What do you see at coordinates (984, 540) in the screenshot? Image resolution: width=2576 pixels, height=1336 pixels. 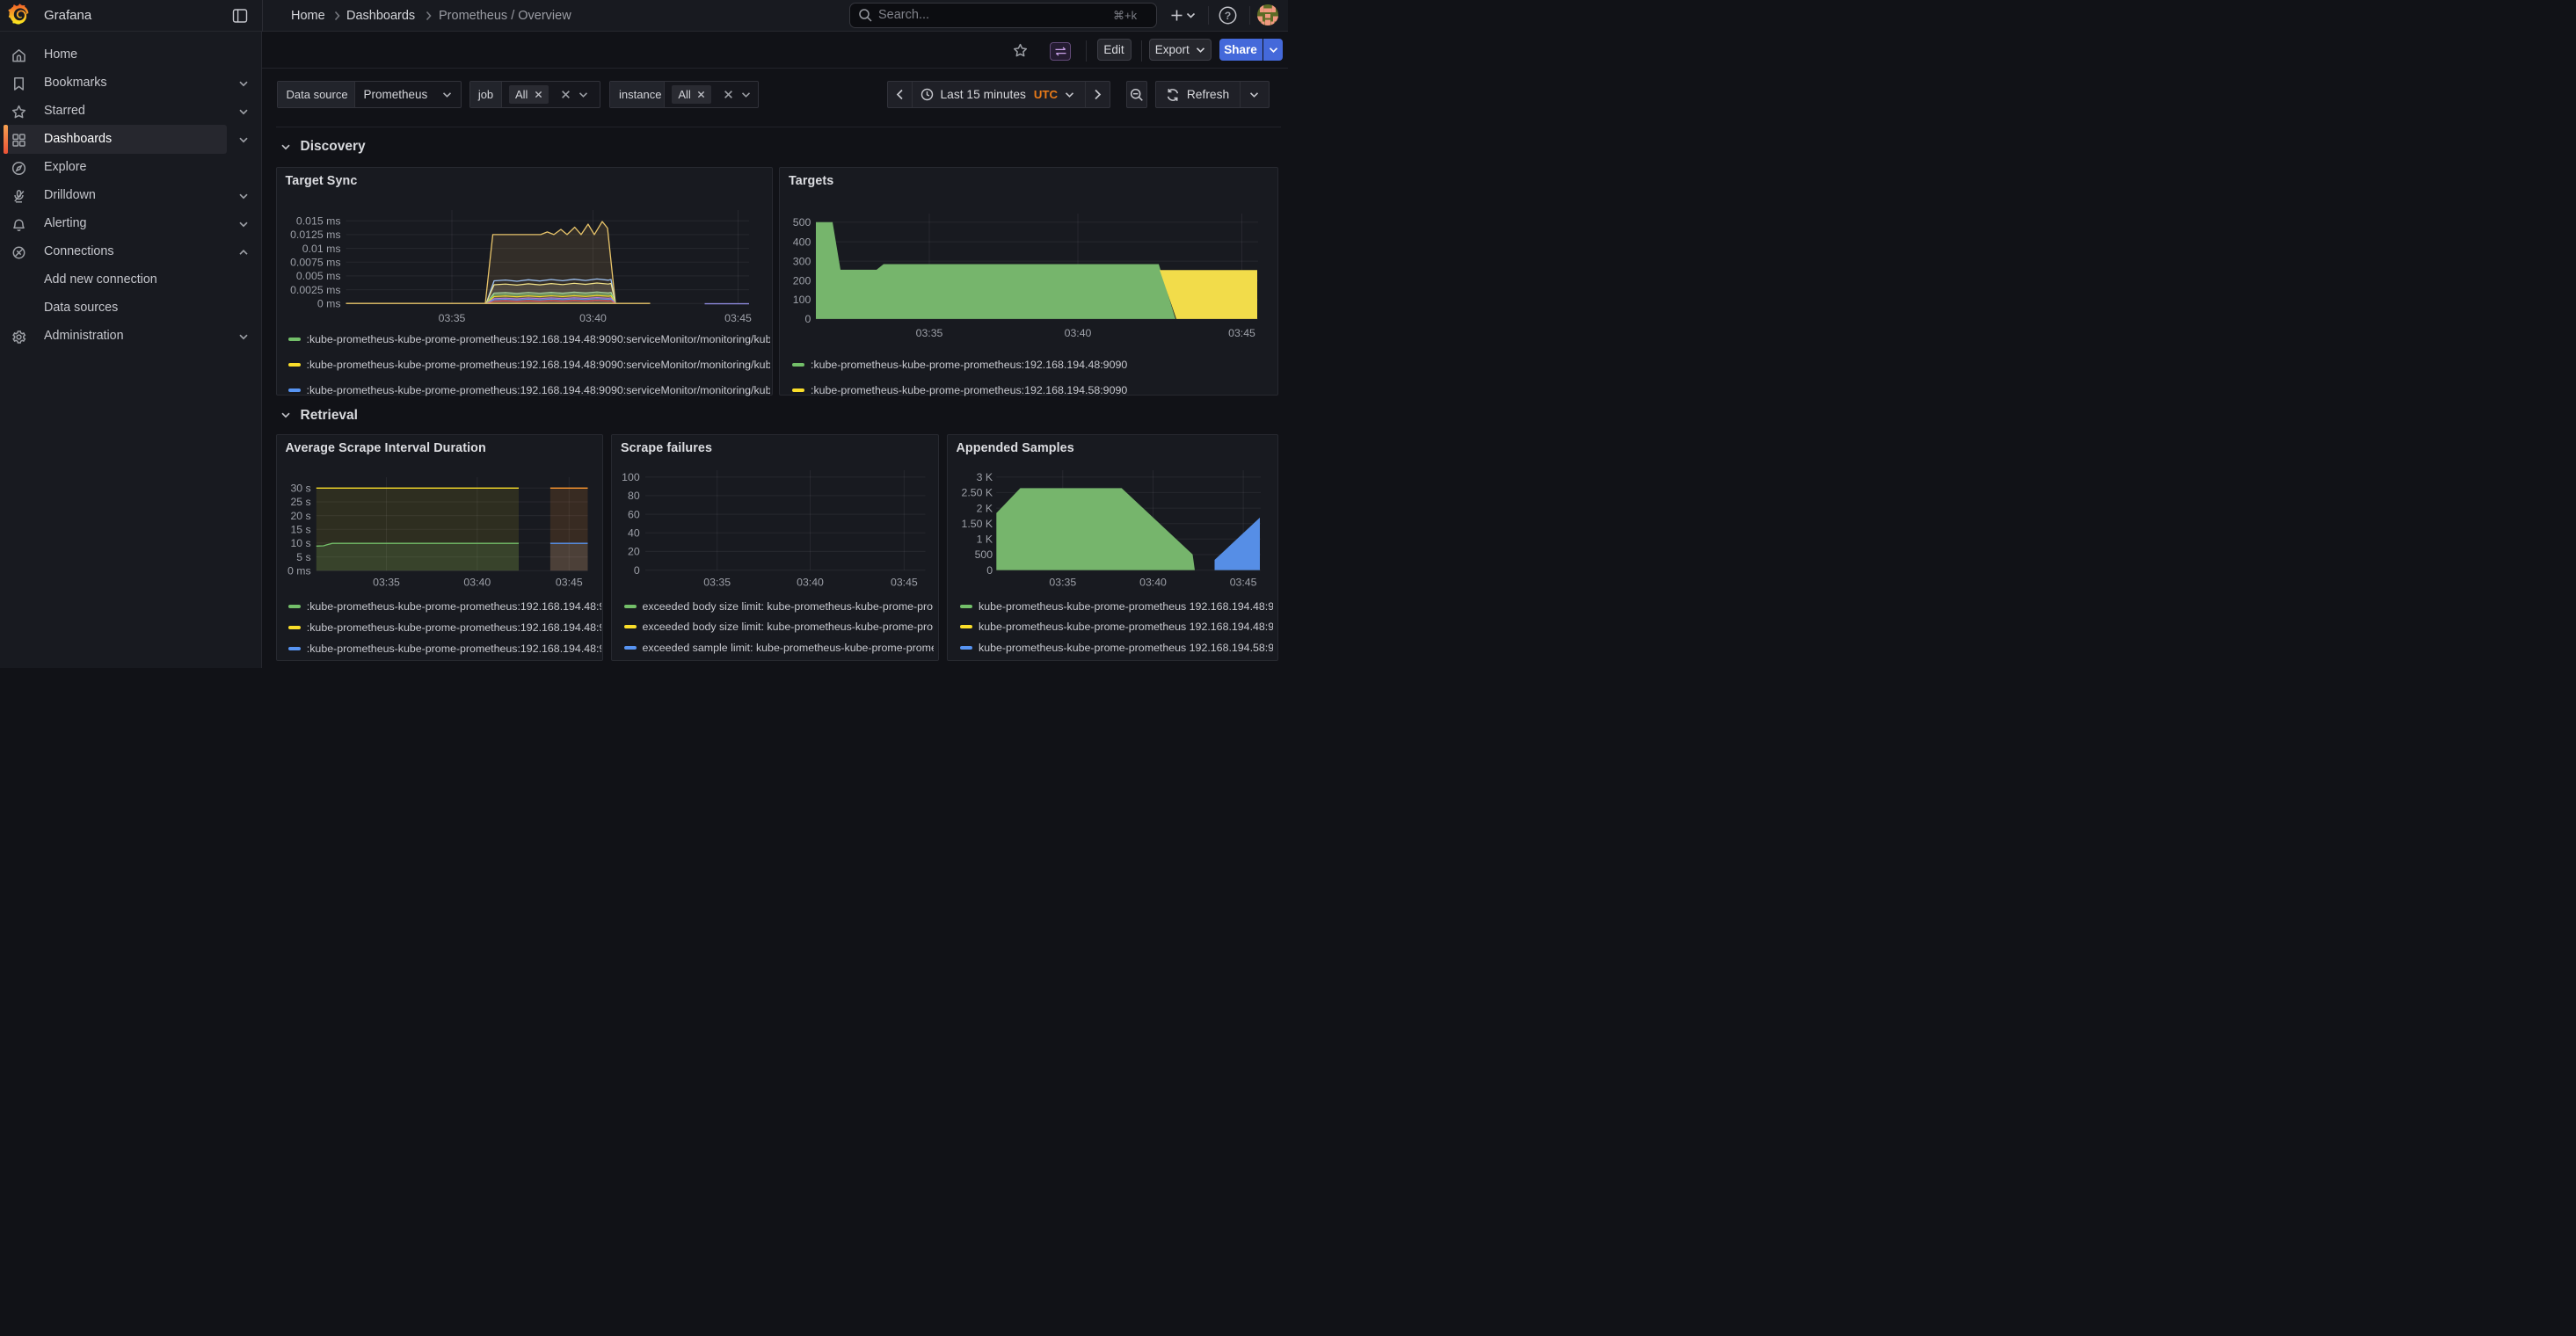 I see `svg-text: 1 K` at bounding box center [984, 540].